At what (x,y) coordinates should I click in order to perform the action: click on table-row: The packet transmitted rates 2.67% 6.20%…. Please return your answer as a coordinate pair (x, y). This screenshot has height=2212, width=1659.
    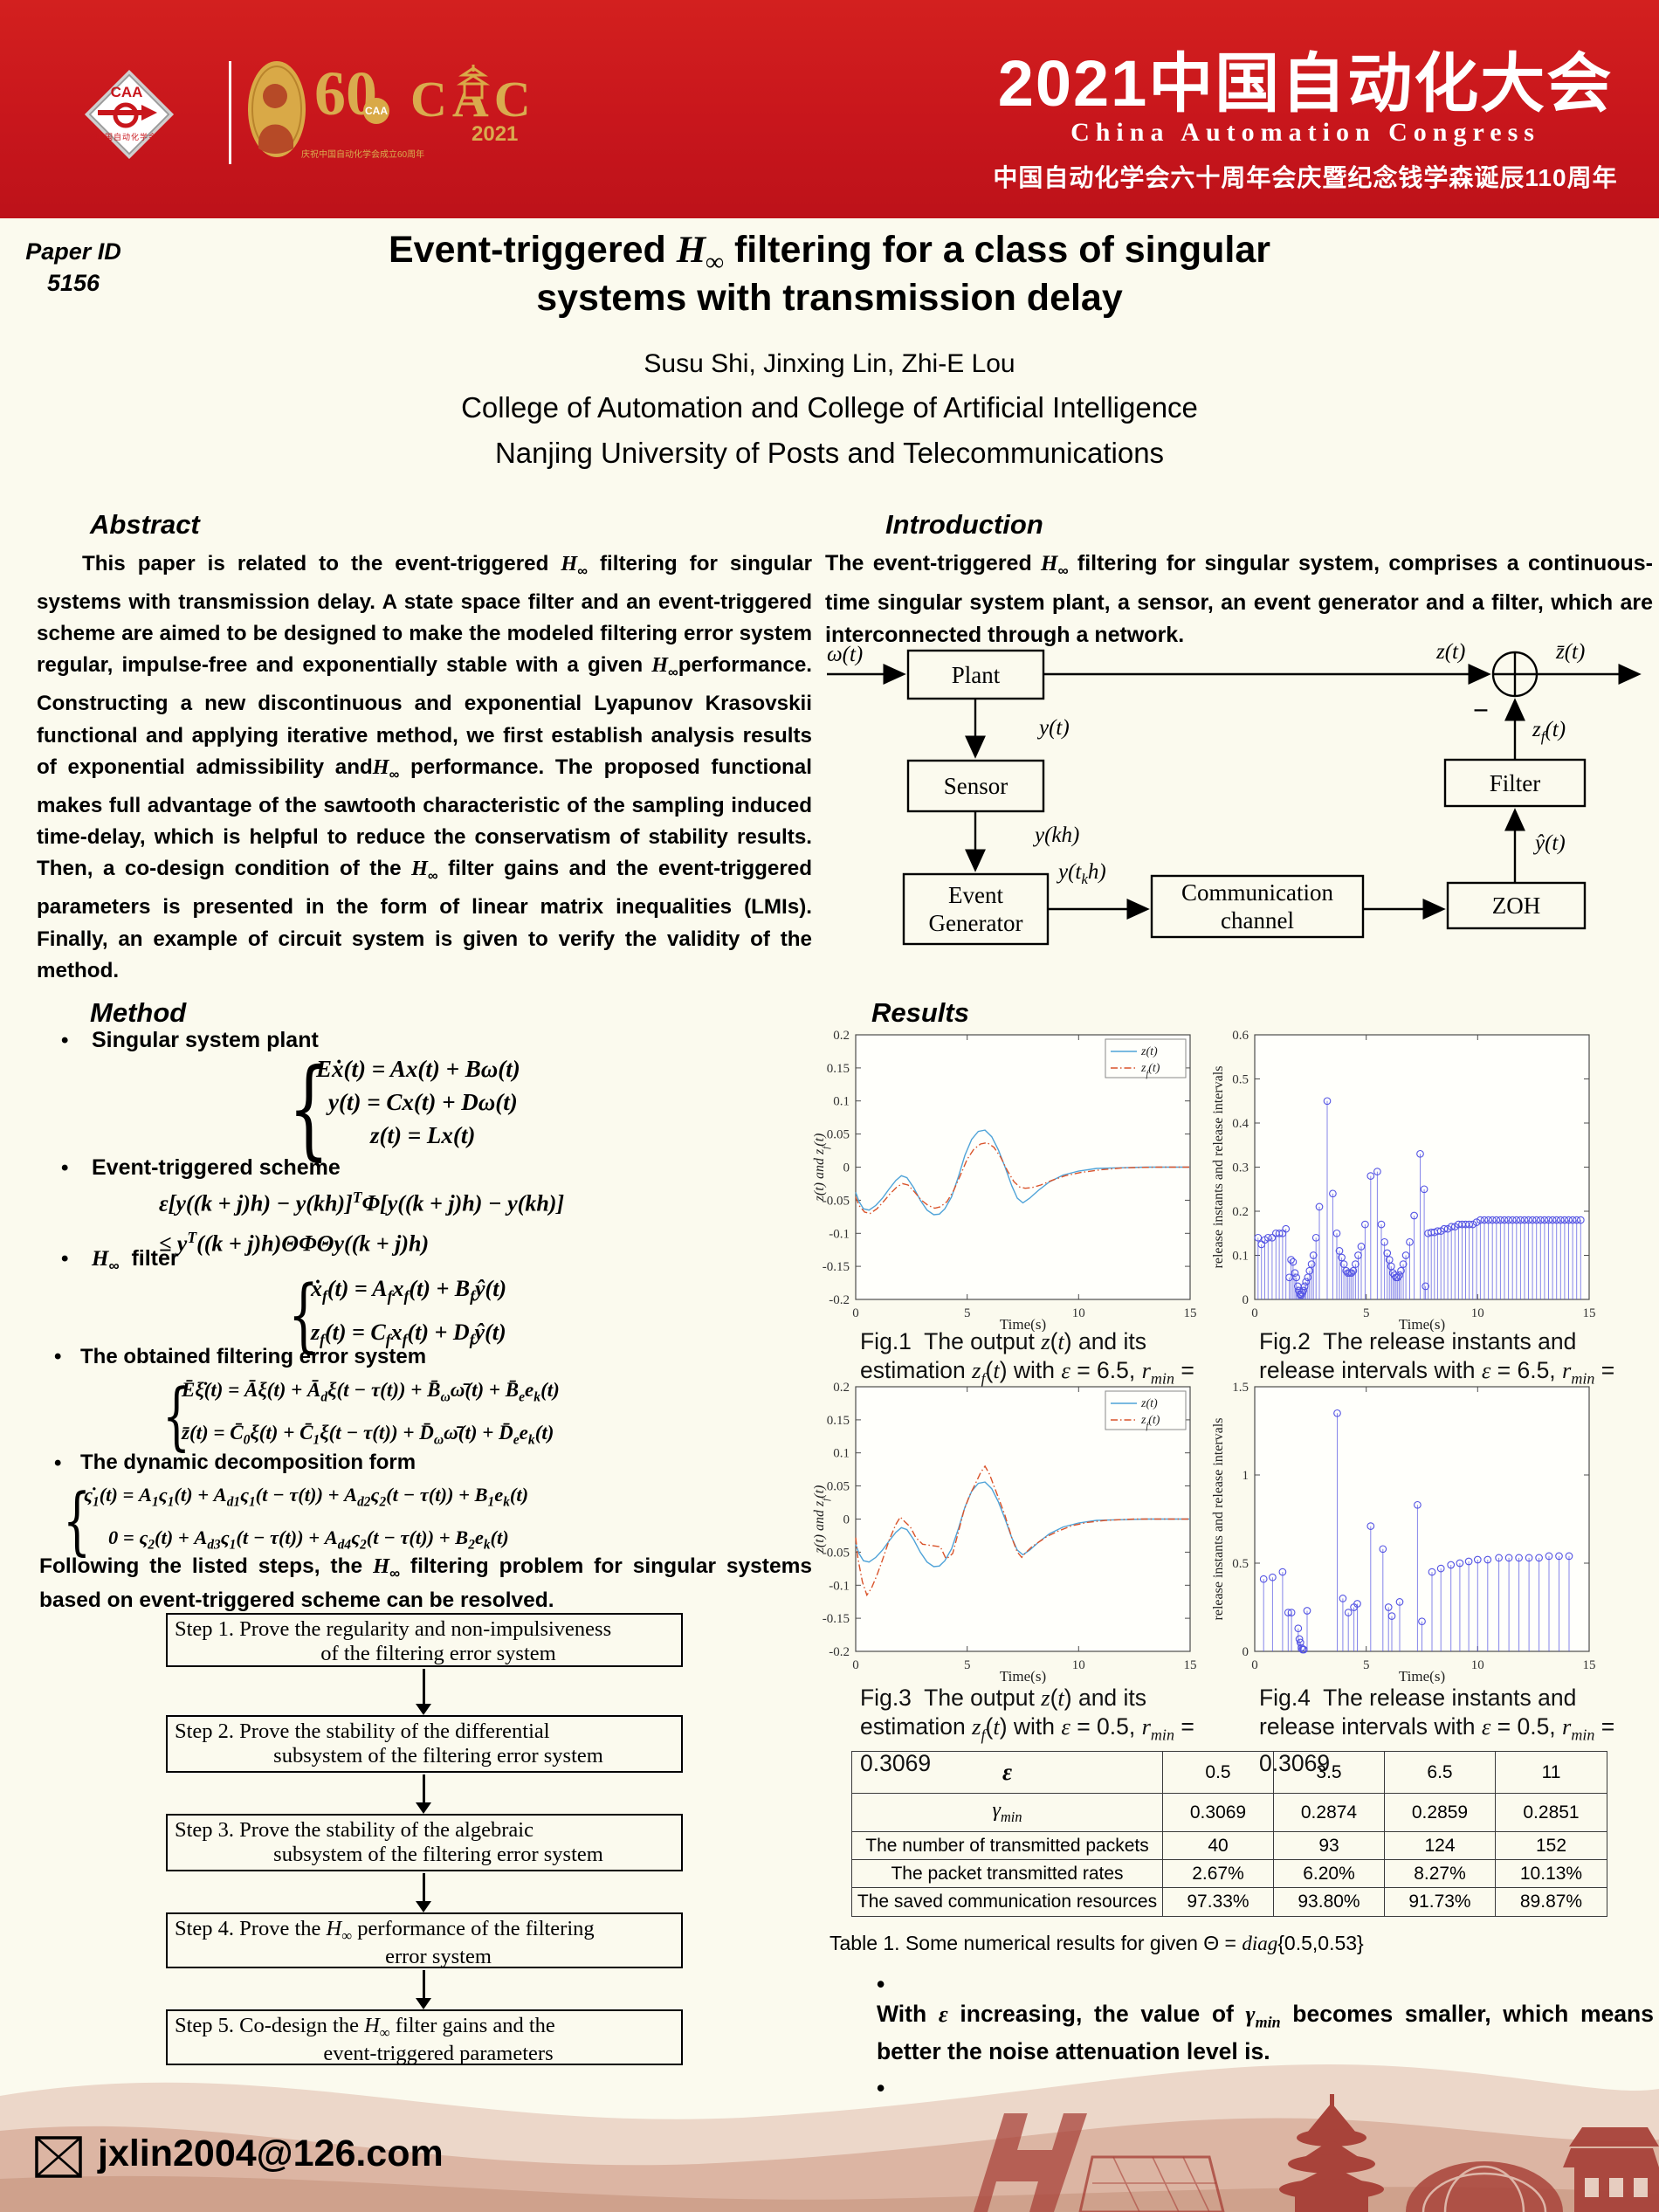
    Looking at the image, I should click on (1229, 1873).